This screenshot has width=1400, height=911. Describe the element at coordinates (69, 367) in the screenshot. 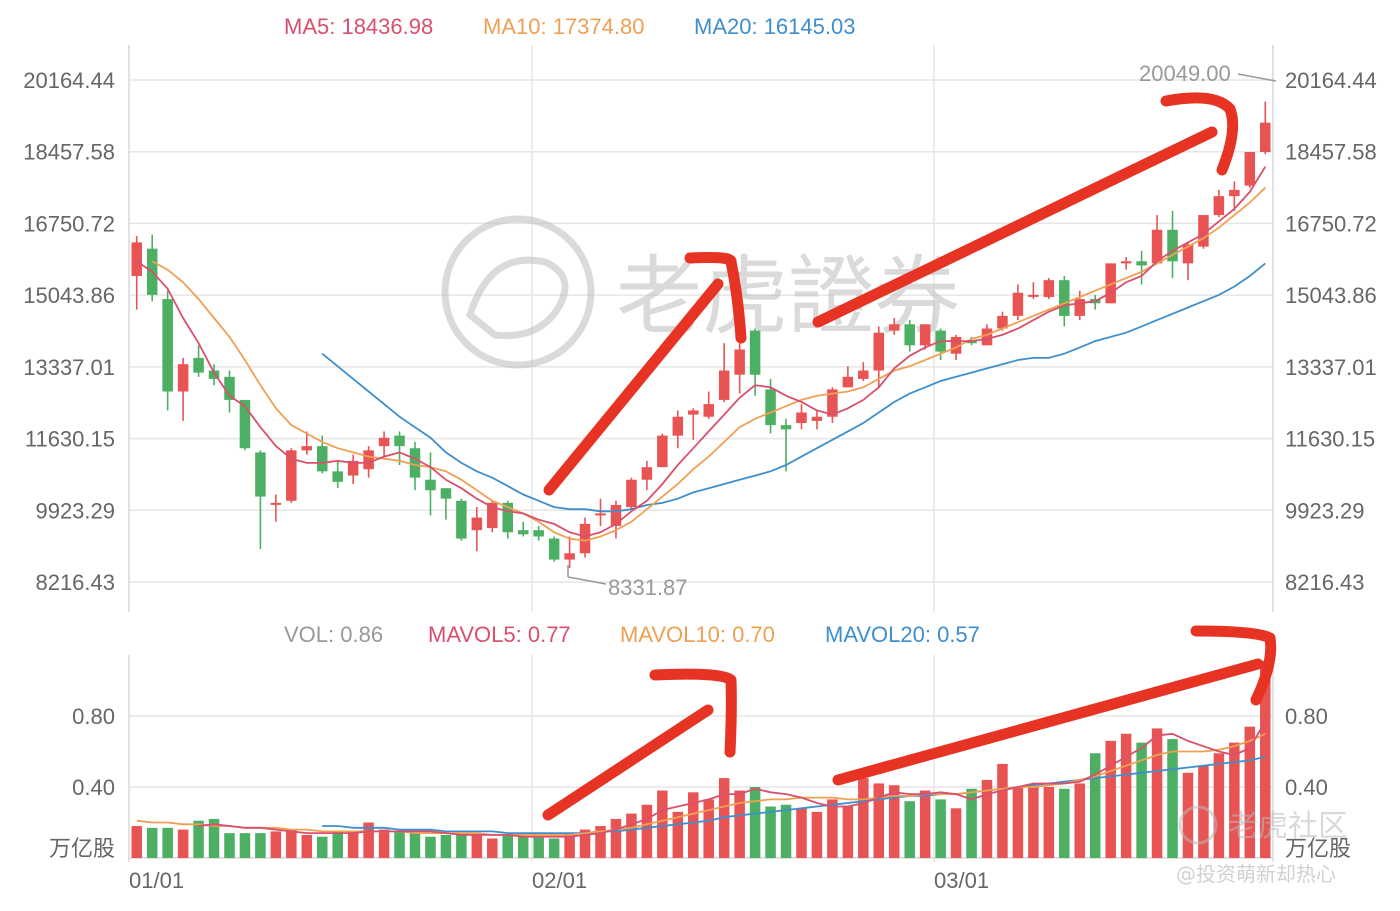

I see `y-tick-left: 13337.01` at that location.